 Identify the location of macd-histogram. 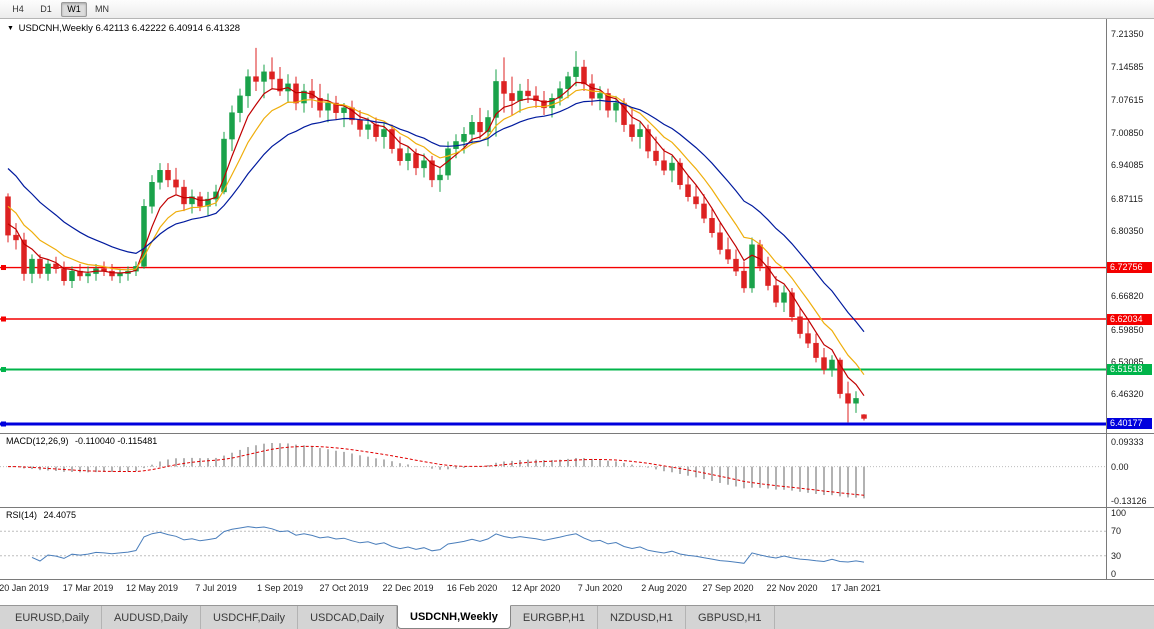
(440, 471).